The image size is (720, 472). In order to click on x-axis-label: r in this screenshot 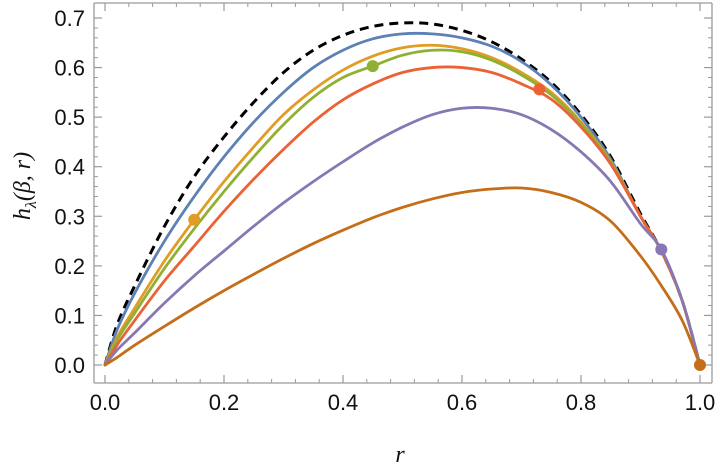, I will do `click(400, 455)`.